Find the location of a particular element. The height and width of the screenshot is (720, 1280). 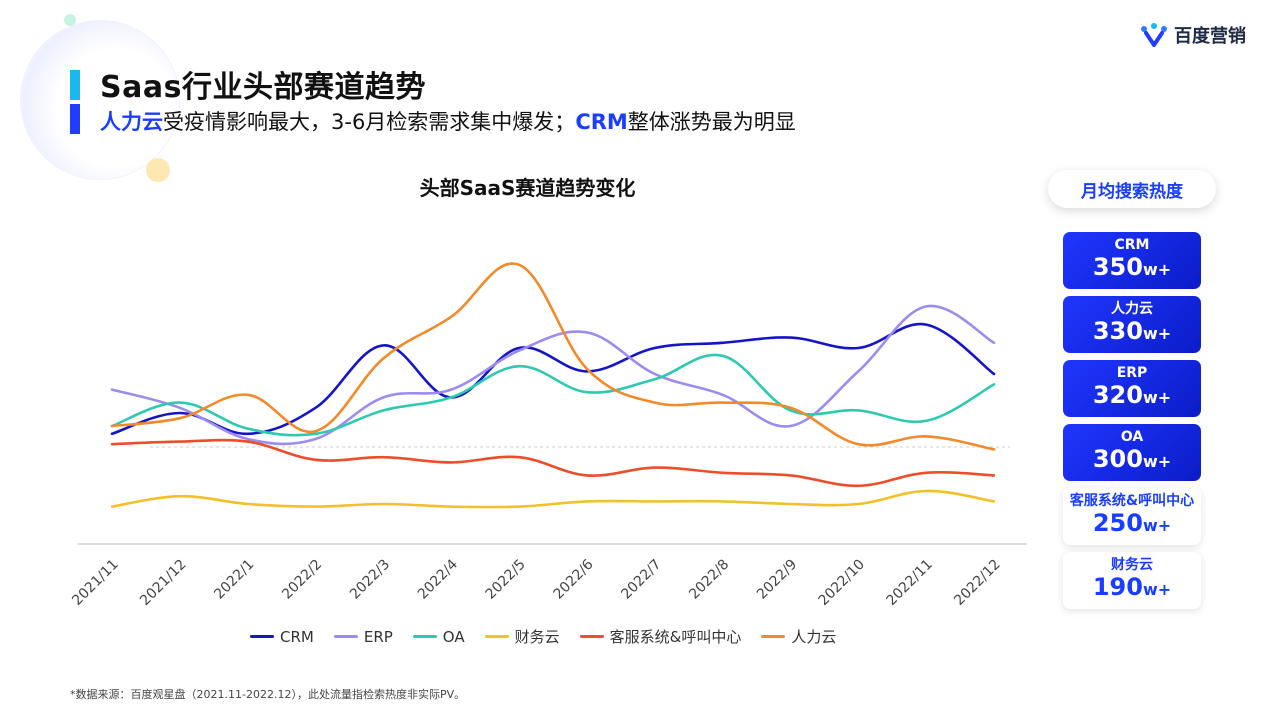

legend-item: OA is located at coordinates (438, 636).